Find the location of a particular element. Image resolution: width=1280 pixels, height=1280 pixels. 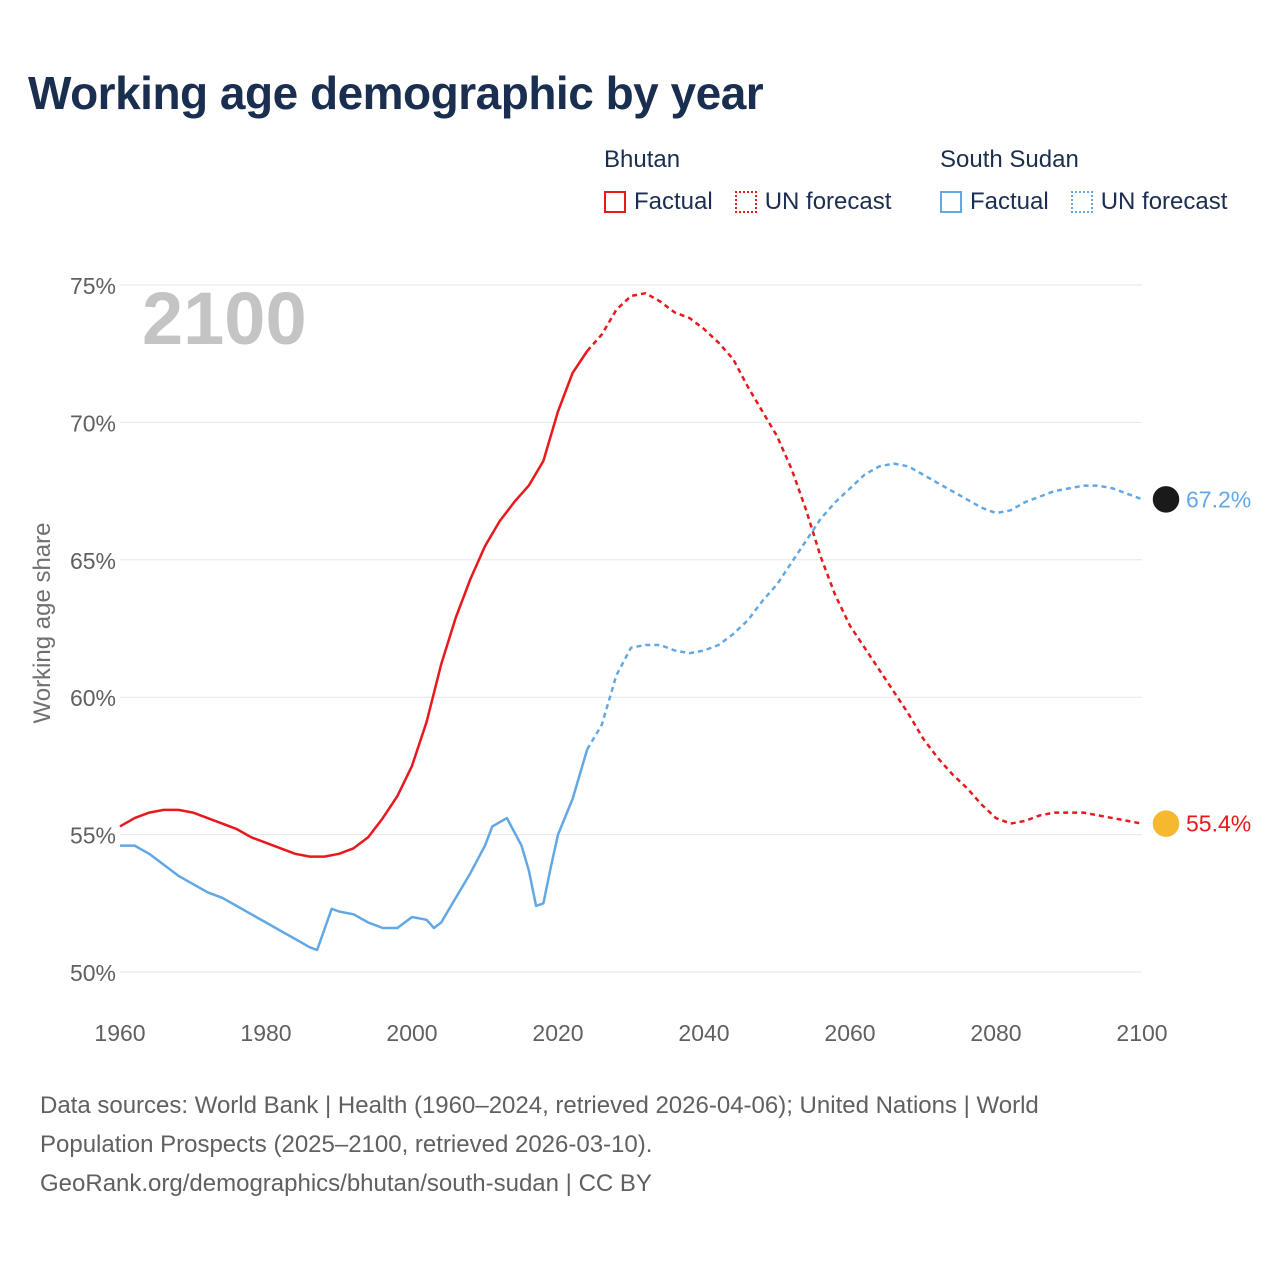

legend-item-south-sudan-forecast: UN forecast is located at coordinates (1149, 202).